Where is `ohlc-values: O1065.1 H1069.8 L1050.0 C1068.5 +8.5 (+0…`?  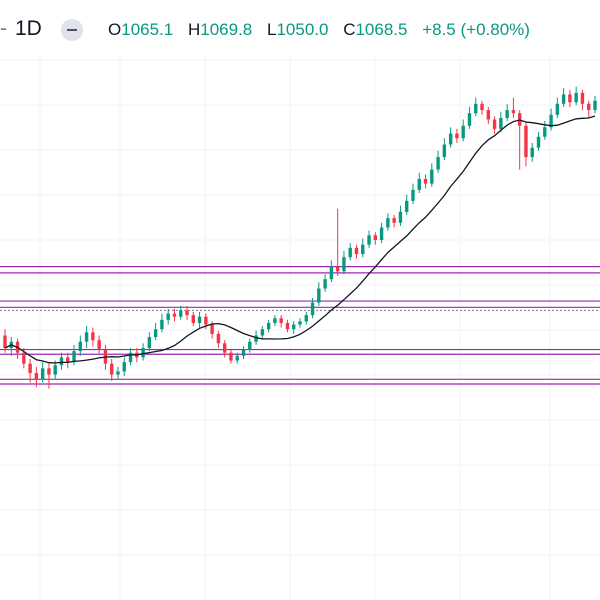
ohlc-values: O1065.1 H1069.8 L1050.0 C1068.5 +8.5 (+0… is located at coordinates (319, 30).